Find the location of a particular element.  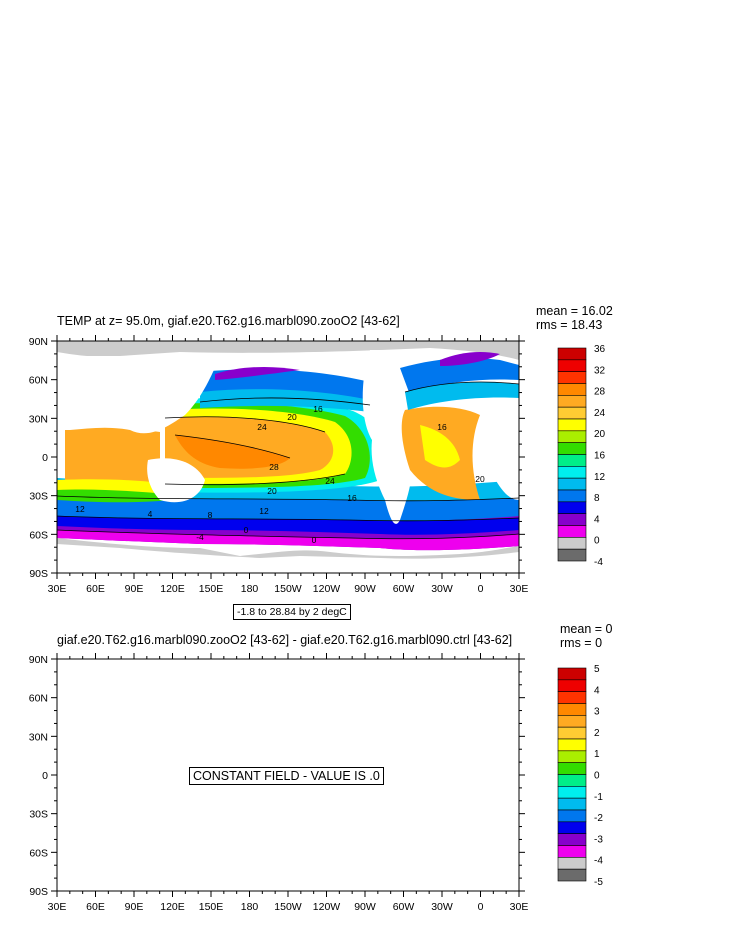

lat-label: 90S is located at coordinates (38, 574).